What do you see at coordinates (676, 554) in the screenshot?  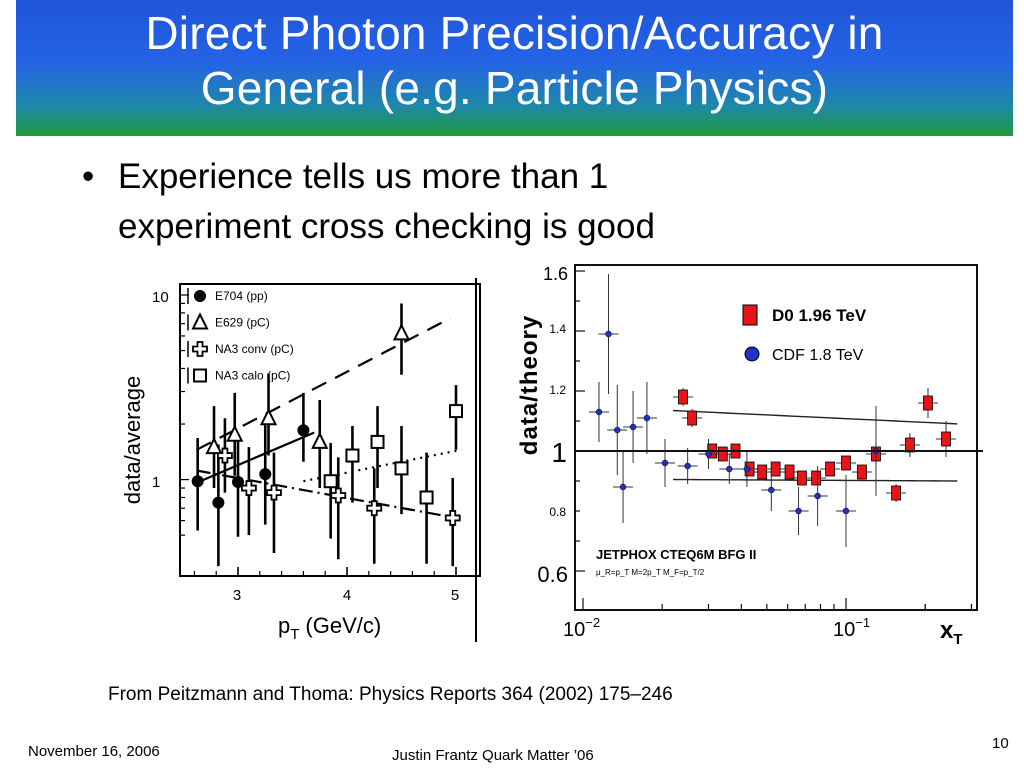 I see `theory-annotation: JETPHOX CTEQ6M BFG II` at bounding box center [676, 554].